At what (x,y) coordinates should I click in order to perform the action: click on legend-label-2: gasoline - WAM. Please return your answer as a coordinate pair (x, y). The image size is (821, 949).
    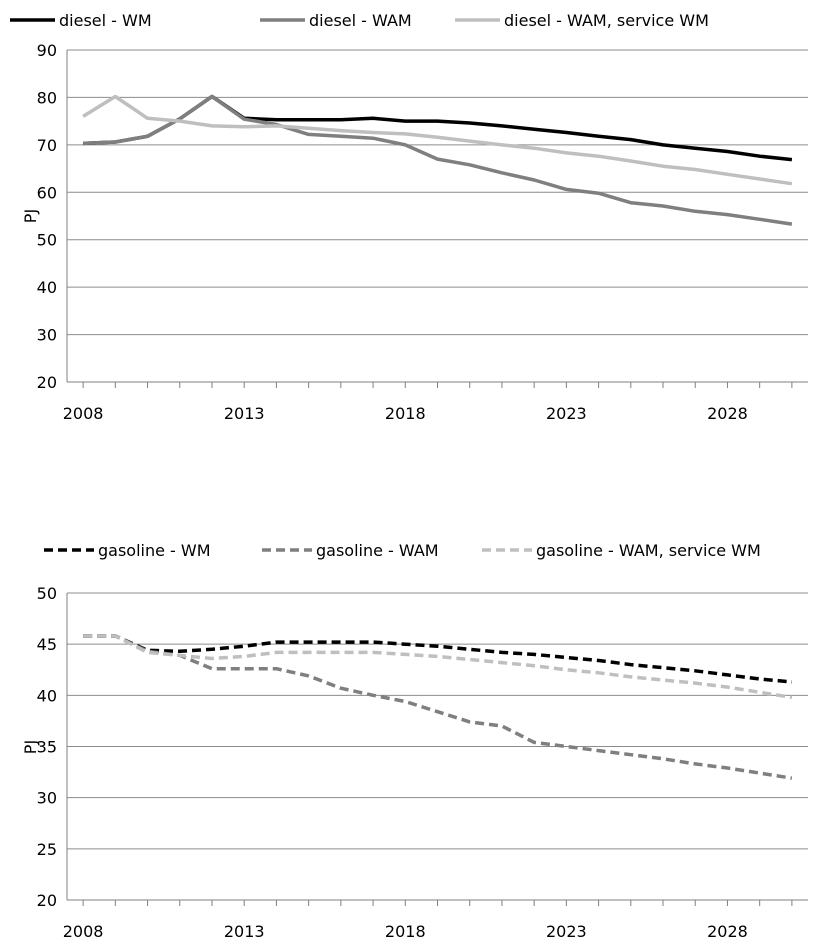
    Looking at the image, I should click on (377, 550).